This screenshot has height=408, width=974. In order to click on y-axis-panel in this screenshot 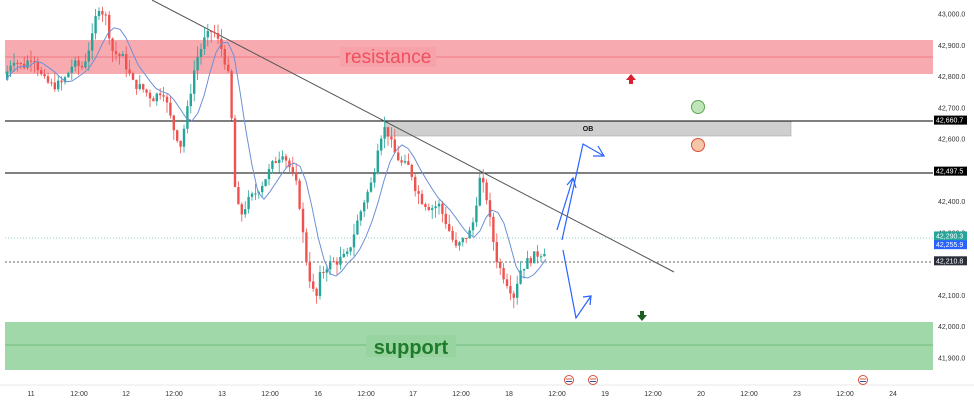, I will do `click(953, 201)`.